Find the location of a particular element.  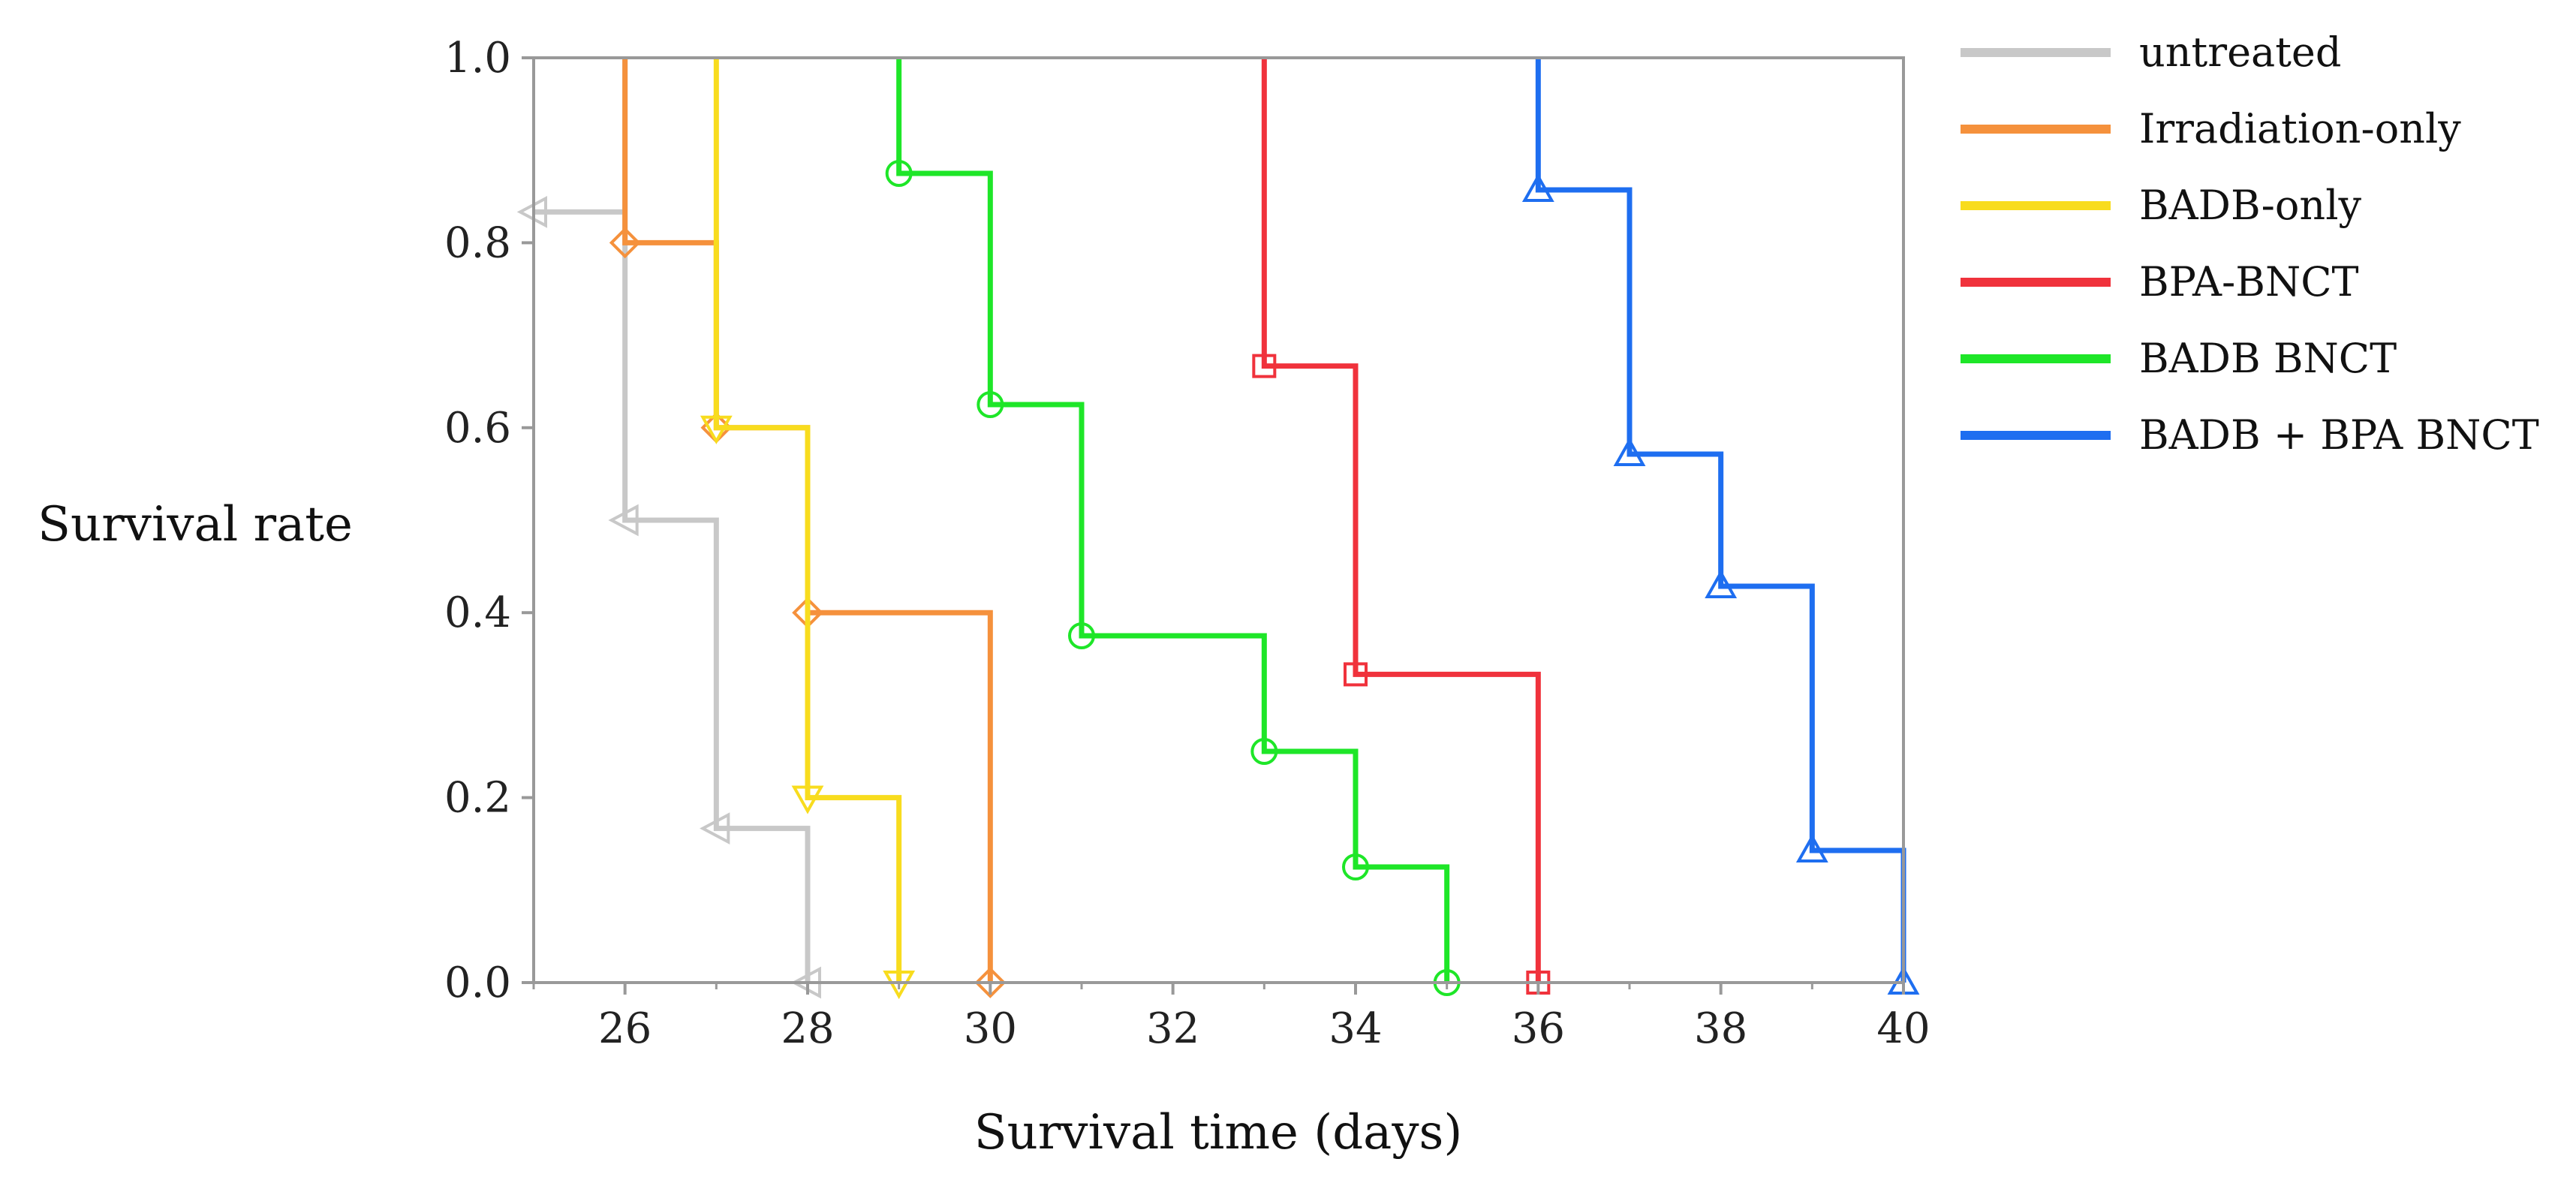

x-tick-label: 30 is located at coordinates (990, 1028).